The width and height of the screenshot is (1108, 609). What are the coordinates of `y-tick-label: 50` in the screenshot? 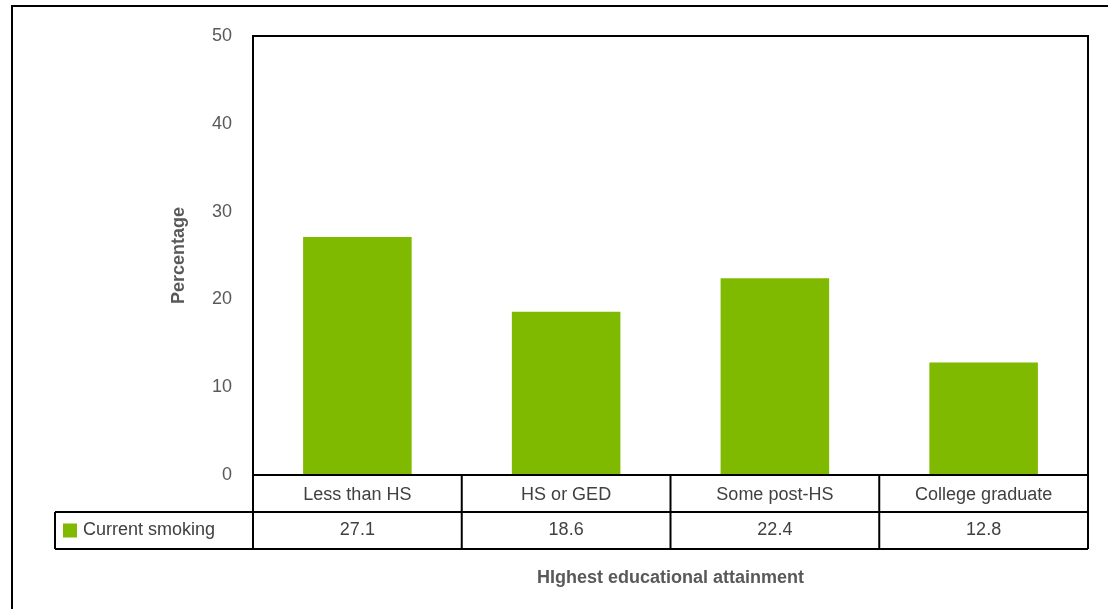 It's located at (221, 34).